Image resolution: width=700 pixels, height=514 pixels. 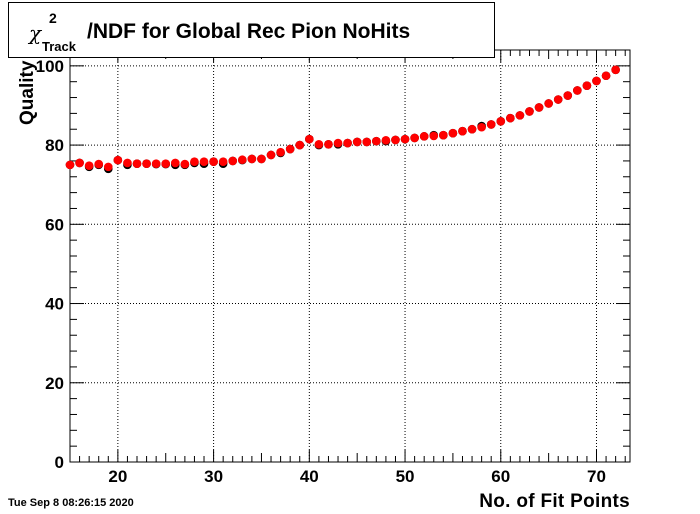 What do you see at coordinates (54, 145) in the screenshot?
I see `y-tick-label: 80` at bounding box center [54, 145].